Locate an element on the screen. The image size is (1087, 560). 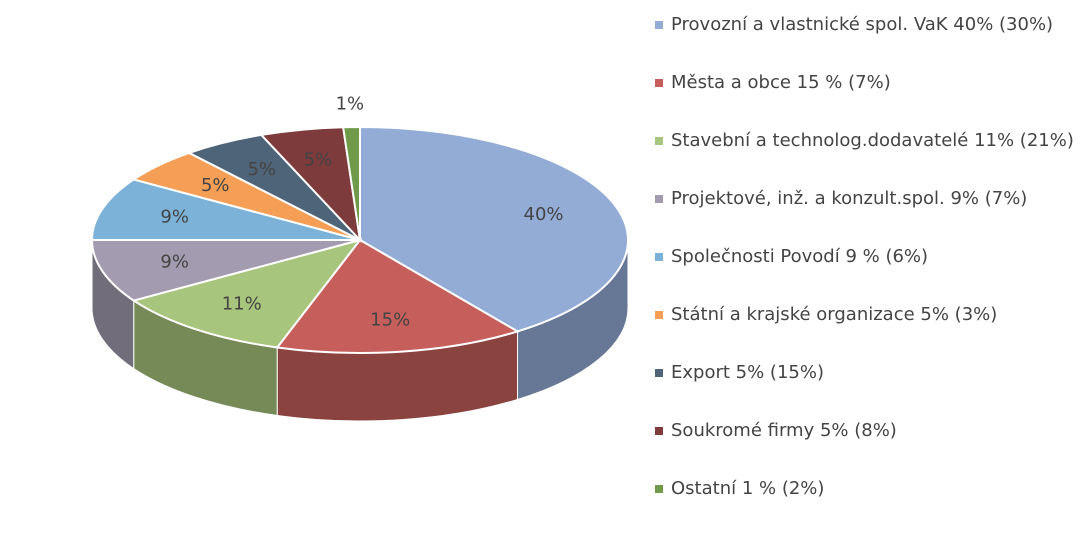
legend-item: Projektové, inž. a konzult.spol. 9% (7%) is located at coordinates (865, 215).